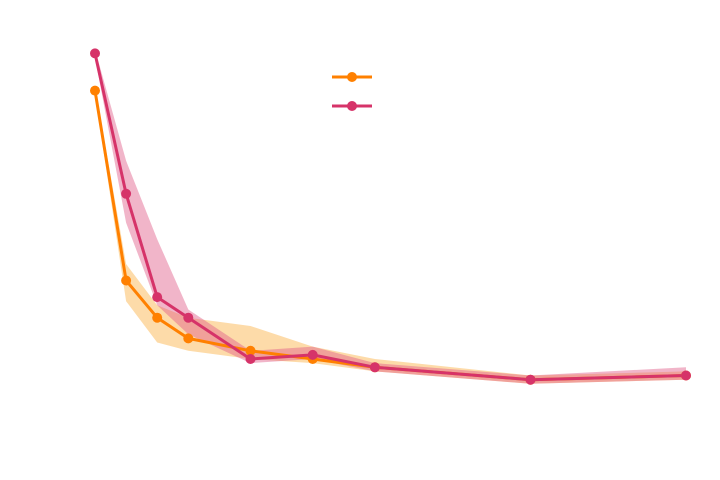 This screenshot has width=720, height=480. I want to click on legend, so click(352, 91).